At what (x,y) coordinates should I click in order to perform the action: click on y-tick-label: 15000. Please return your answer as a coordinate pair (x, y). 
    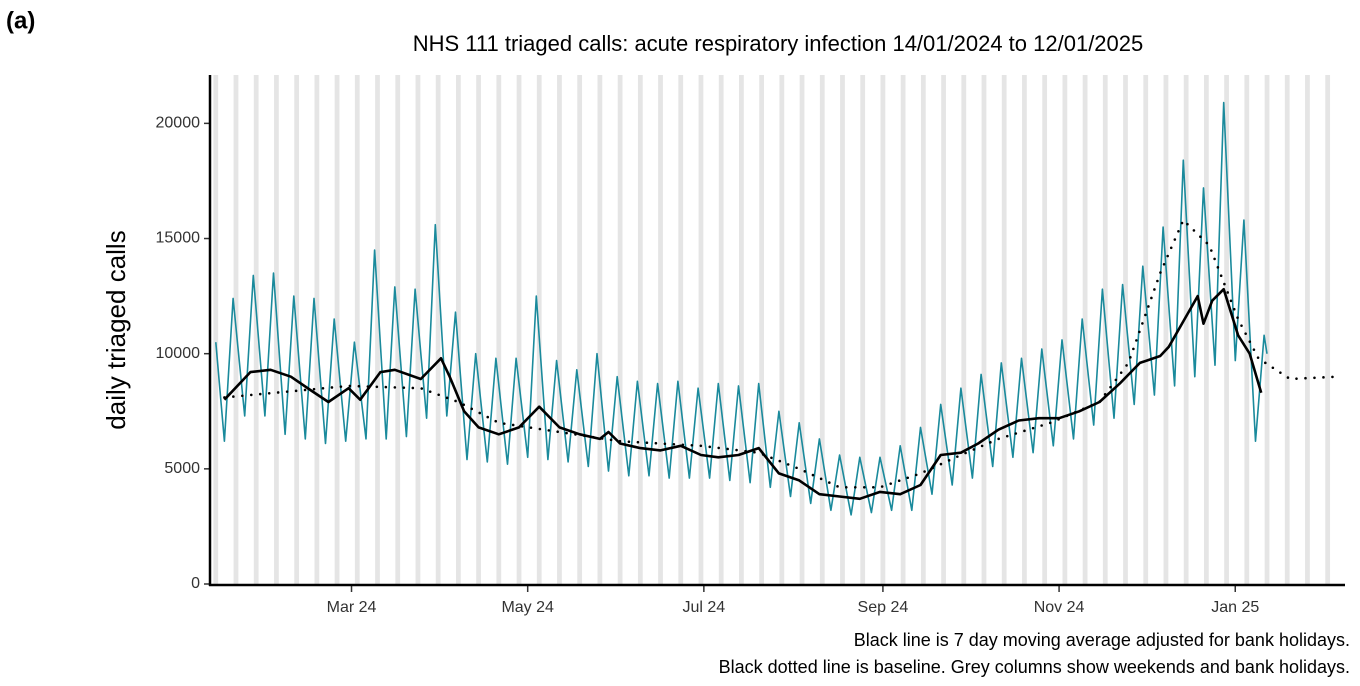
    Looking at the image, I should click on (178, 238).